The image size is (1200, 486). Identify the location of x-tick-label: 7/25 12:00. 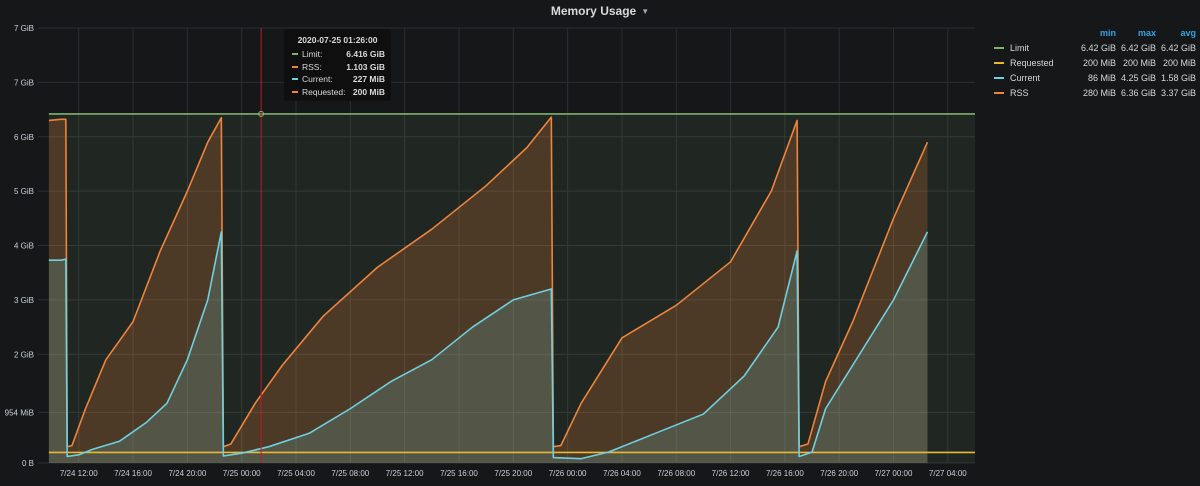
(405, 473).